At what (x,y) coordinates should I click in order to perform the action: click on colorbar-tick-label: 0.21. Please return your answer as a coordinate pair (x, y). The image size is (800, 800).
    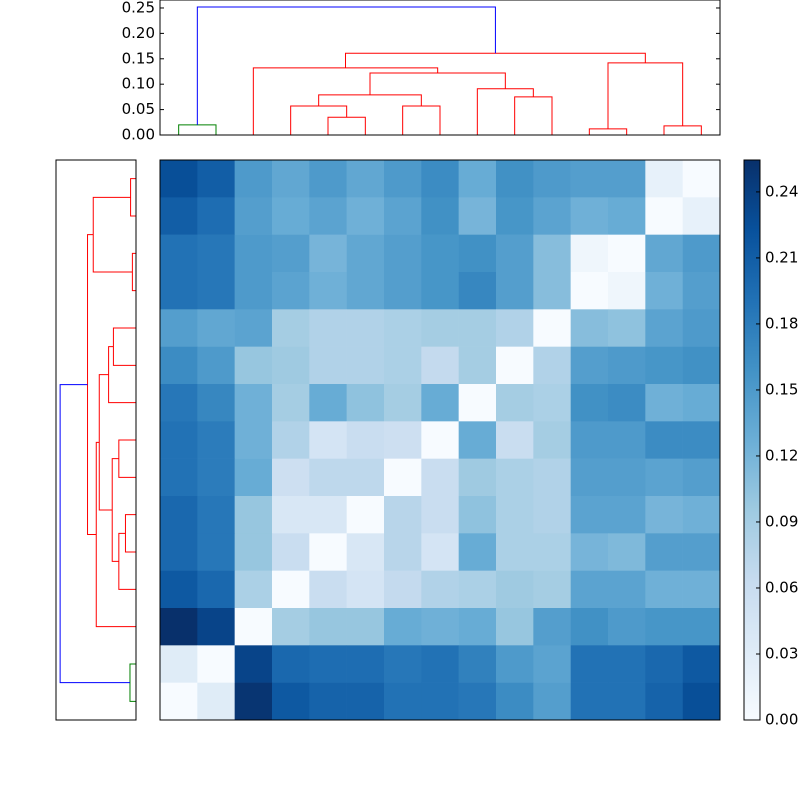
    Looking at the image, I should click on (781, 257).